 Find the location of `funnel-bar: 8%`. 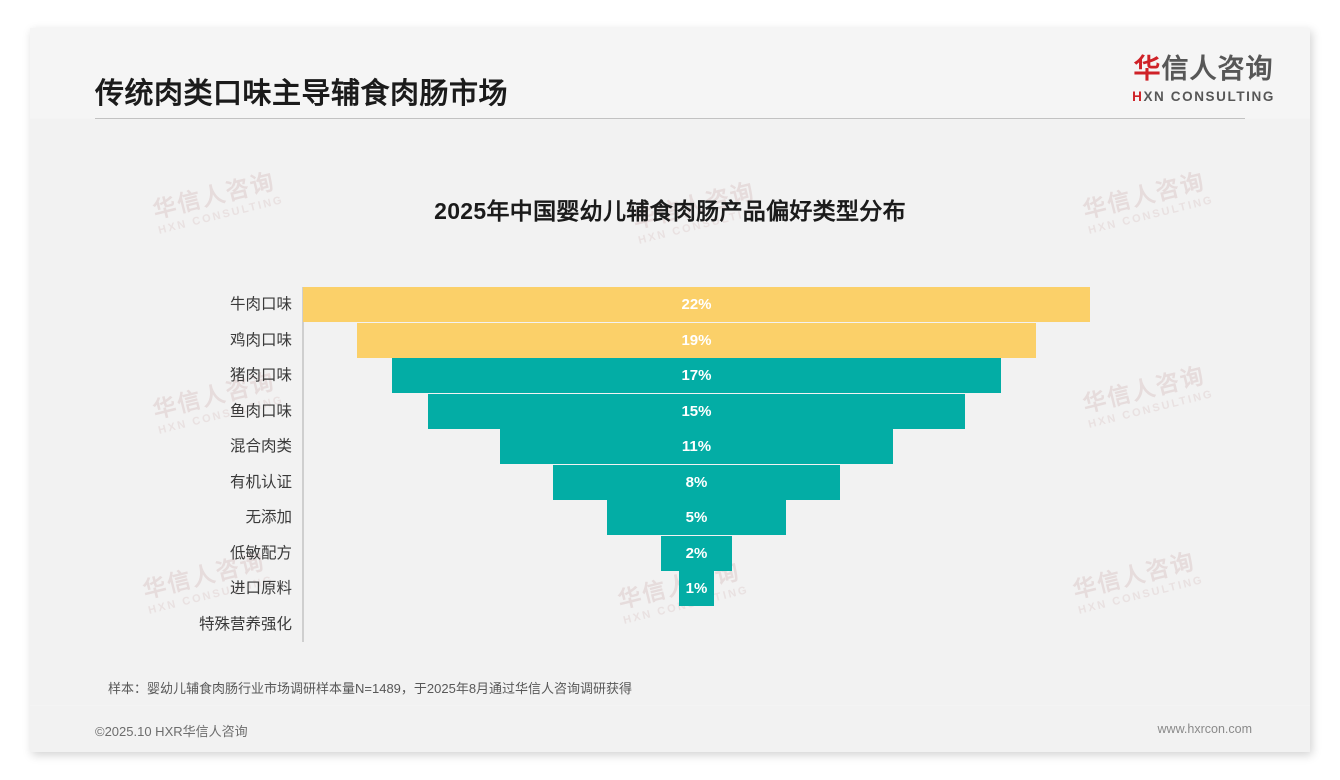

funnel-bar: 8% is located at coordinates (696, 482).